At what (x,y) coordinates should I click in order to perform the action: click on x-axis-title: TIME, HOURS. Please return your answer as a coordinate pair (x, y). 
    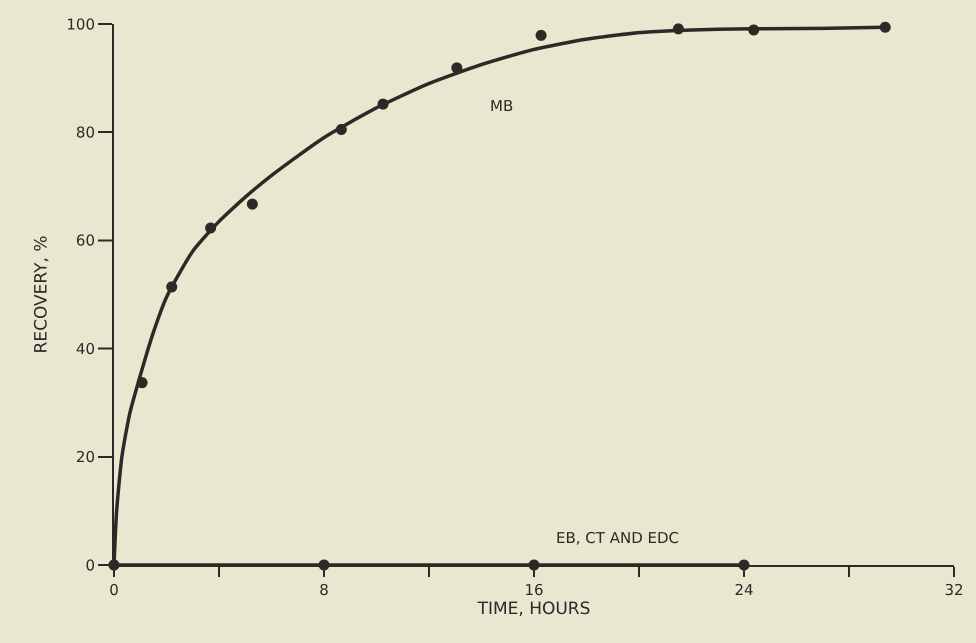
    Looking at the image, I should click on (533, 609).